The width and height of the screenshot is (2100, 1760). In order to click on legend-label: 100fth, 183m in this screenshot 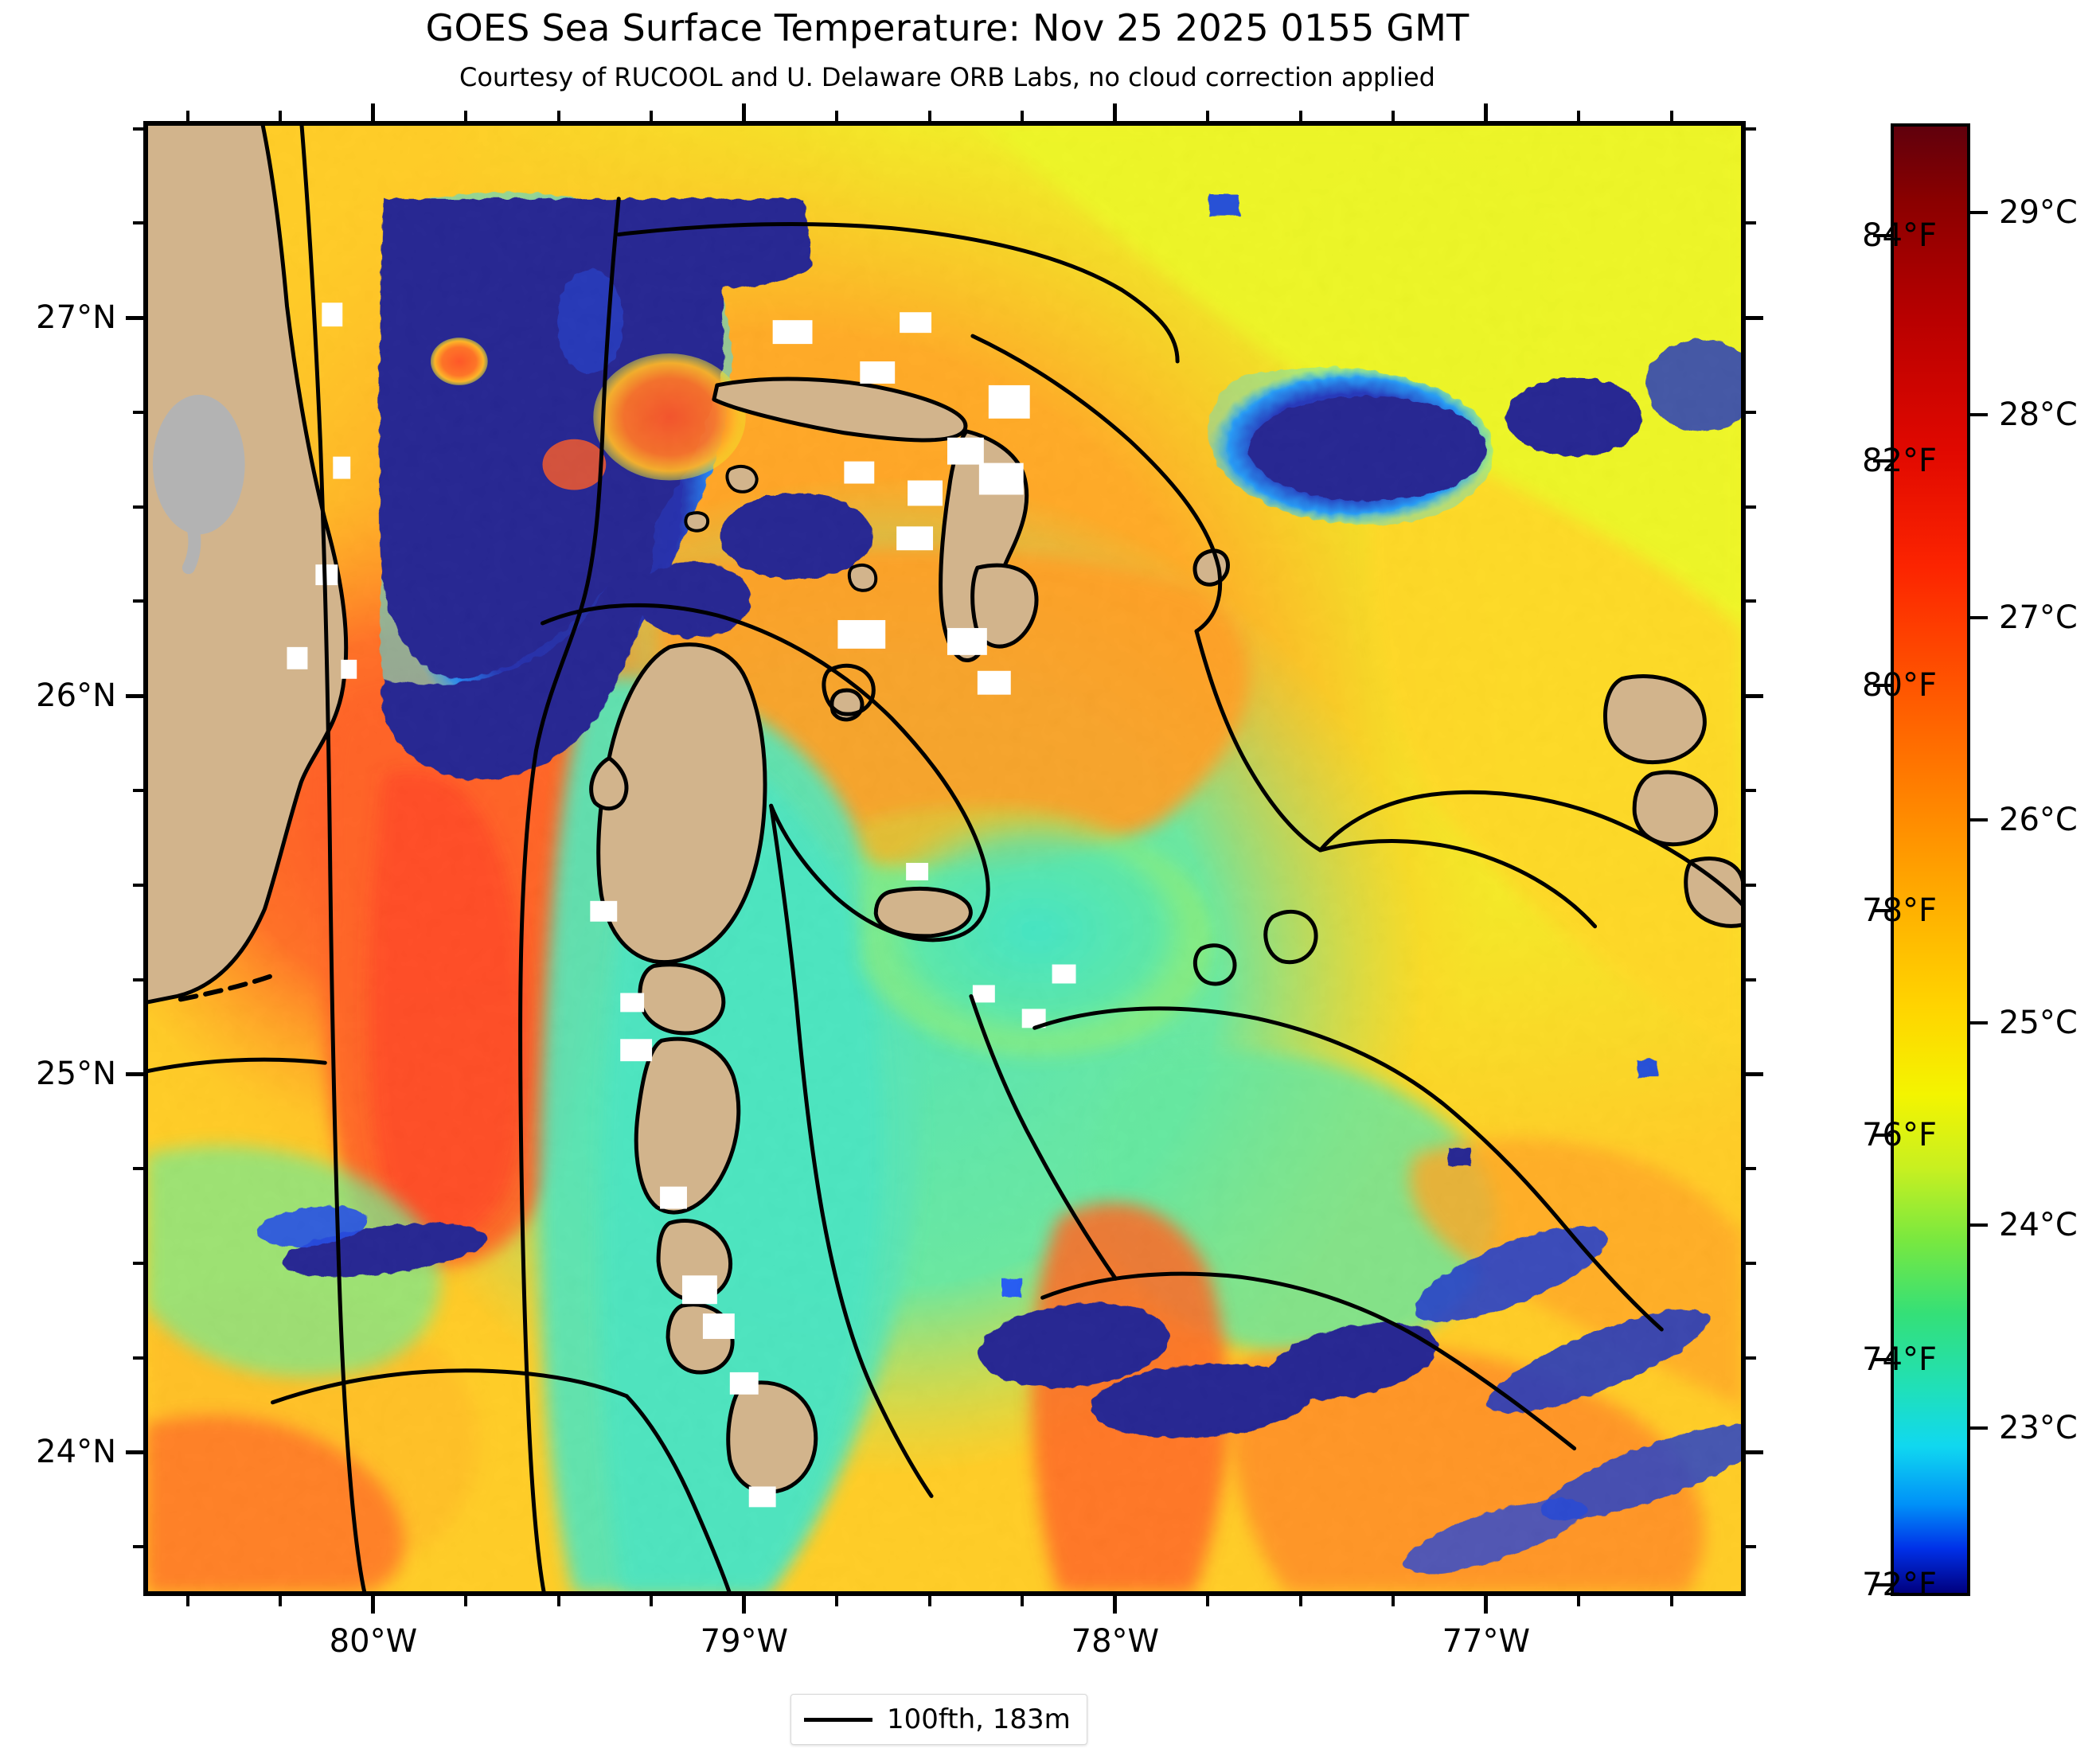, I will do `click(979, 1719)`.